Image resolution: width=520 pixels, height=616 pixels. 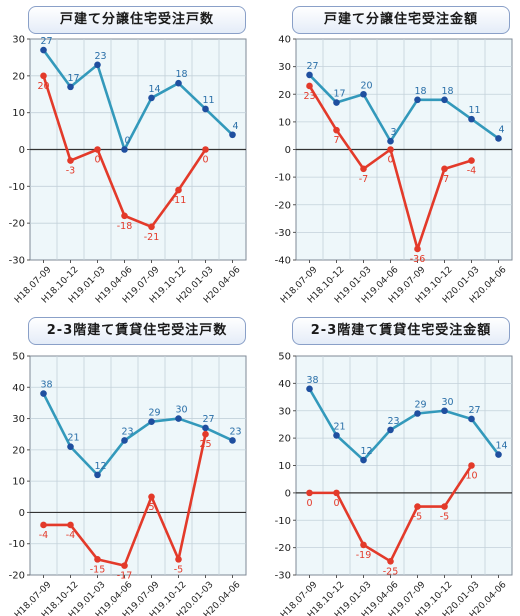 What do you see at coordinates (125, 576) in the screenshot?
I see `data-label: -17` at bounding box center [125, 576].